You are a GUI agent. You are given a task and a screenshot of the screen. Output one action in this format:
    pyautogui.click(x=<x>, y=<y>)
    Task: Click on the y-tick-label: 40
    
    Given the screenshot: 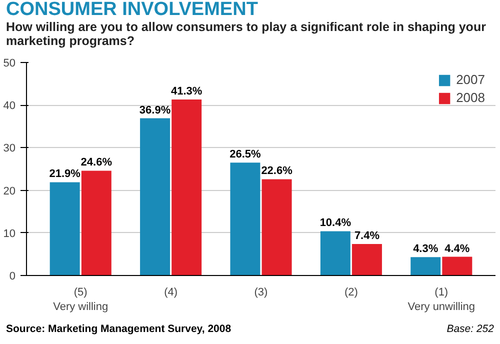 What is the action you would take?
    pyautogui.click(x=9, y=106)
    